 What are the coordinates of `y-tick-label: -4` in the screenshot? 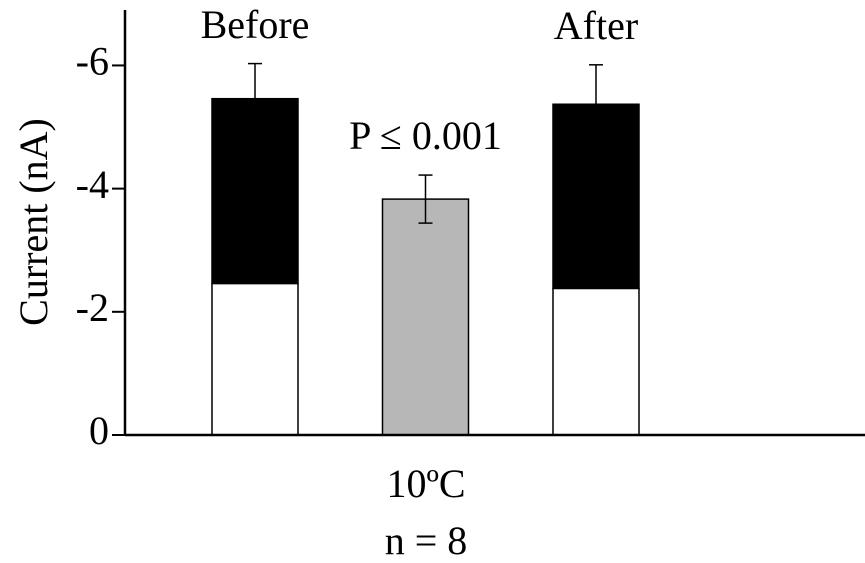 It's located at (92, 184).